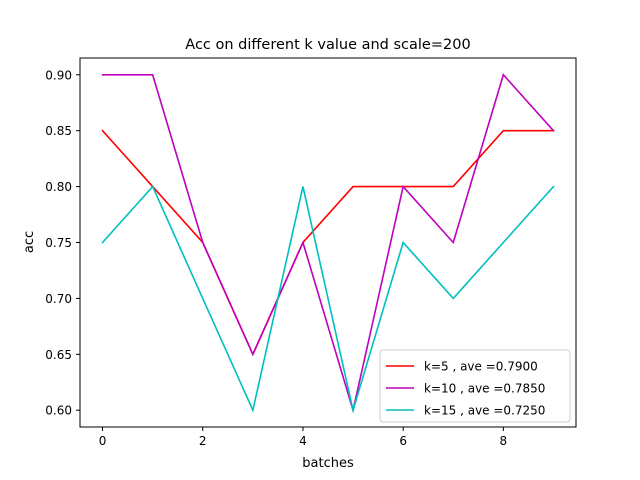 The height and width of the screenshot is (480, 640). Describe the element at coordinates (303, 441) in the screenshot. I see `x-tick-label: 4` at that location.